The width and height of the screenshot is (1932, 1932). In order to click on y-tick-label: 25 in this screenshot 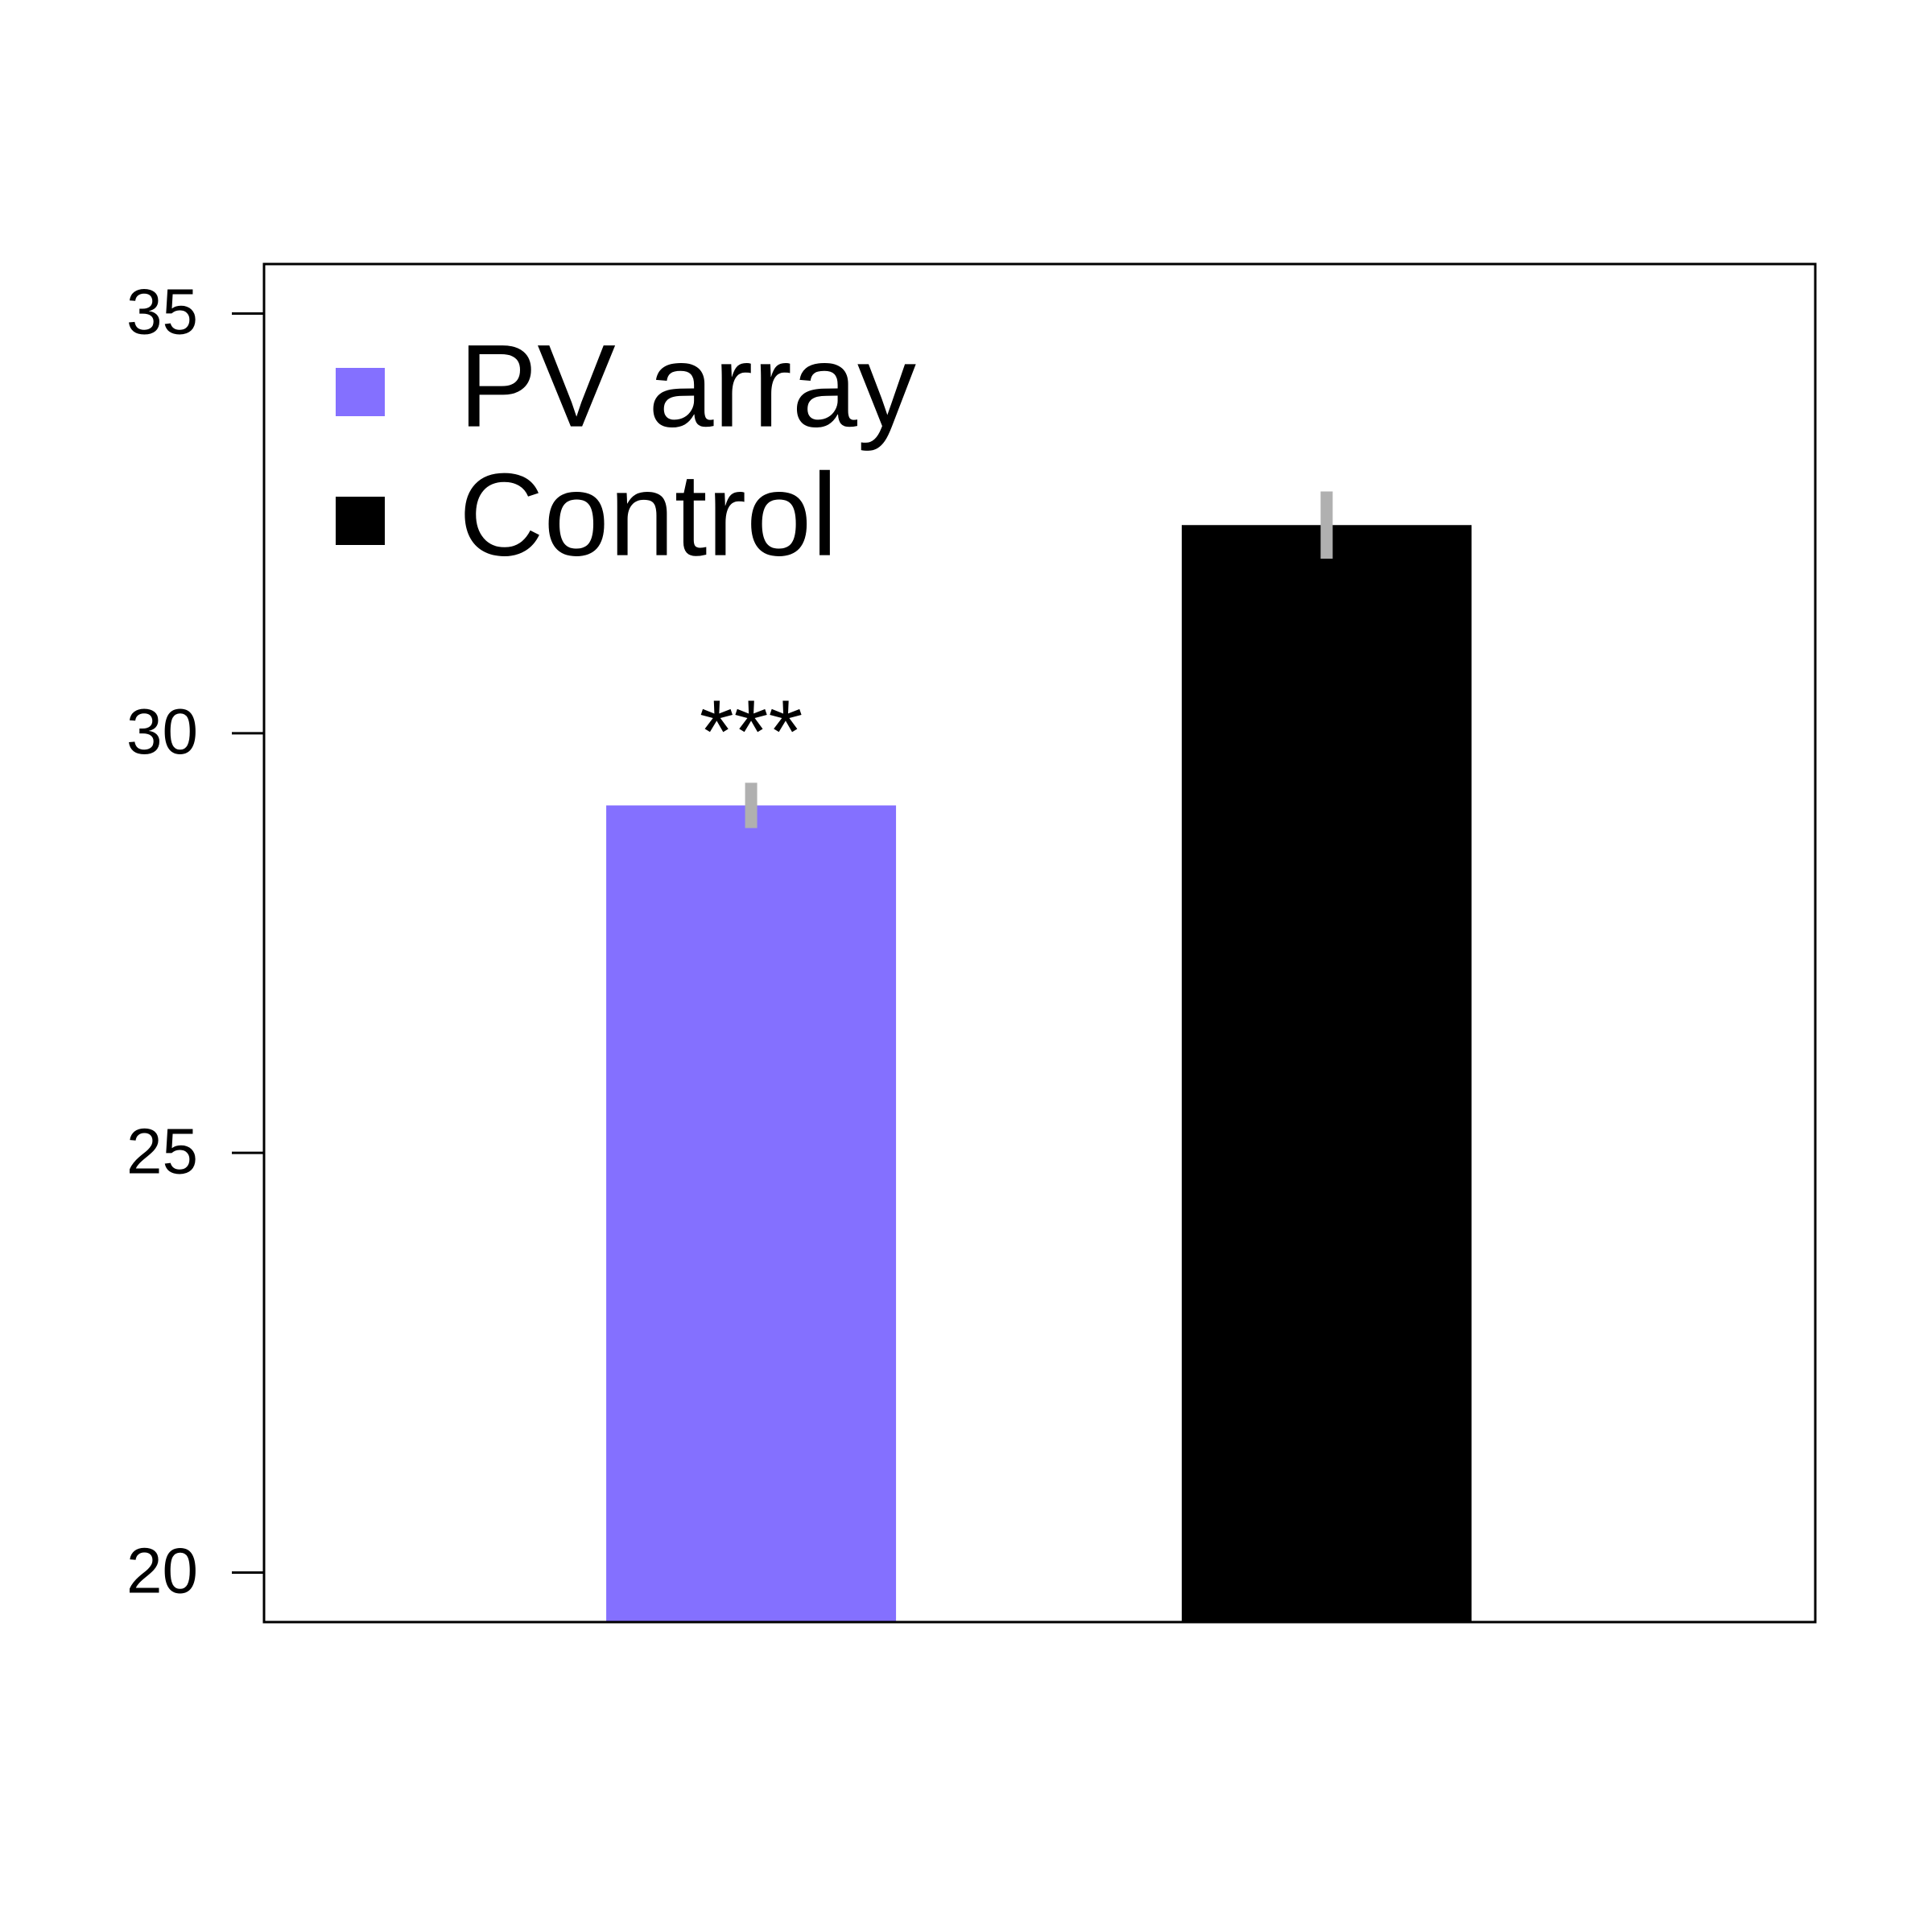, I will do `click(162, 1151)`.